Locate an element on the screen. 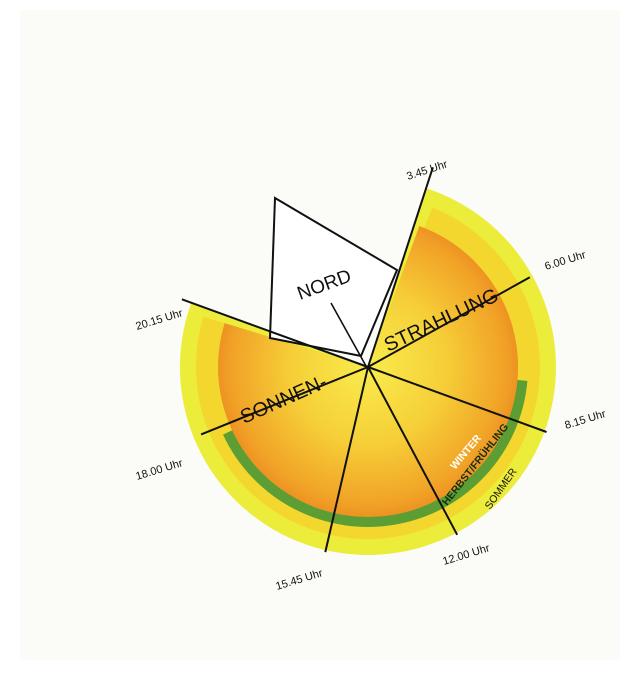 Image resolution: width=631 pixels, height=678 pixels. sun-inner-sector is located at coordinates (385, 431).